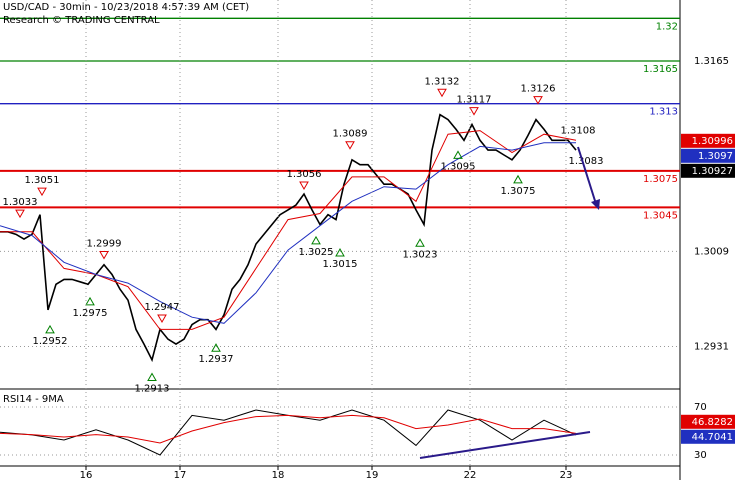  Describe the element at coordinates (538, 89) in the screenshot. I see `annotation-label: 1.3126` at that location.